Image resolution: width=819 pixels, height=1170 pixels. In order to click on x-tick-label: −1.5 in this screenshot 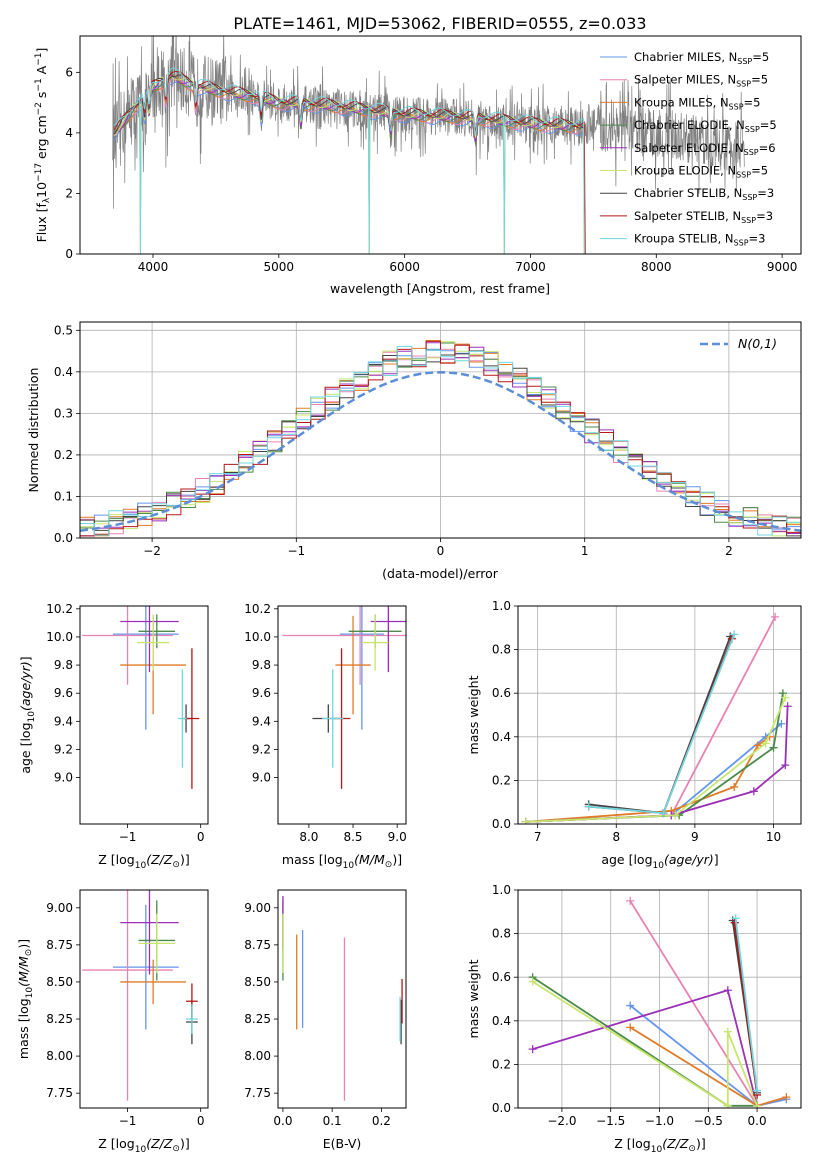, I will do `click(610, 1121)`.